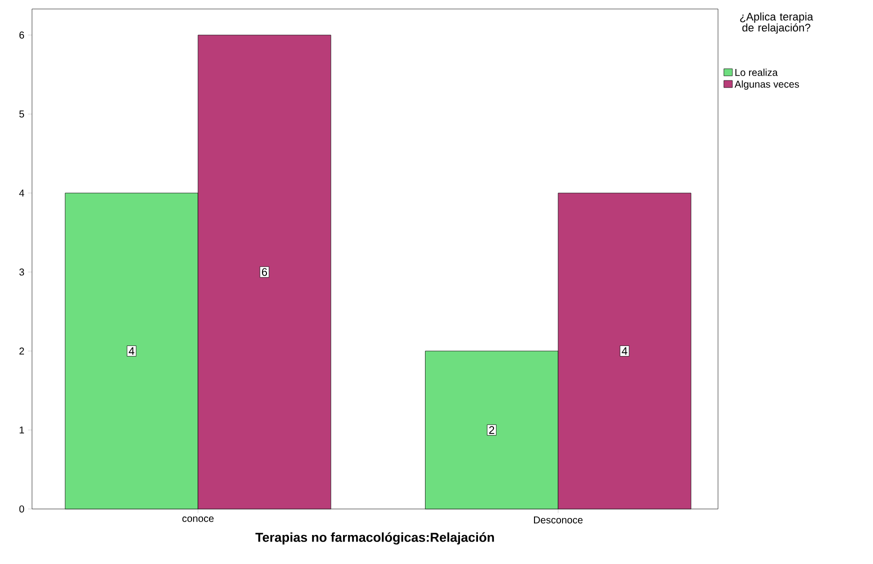 The width and height of the screenshot is (873, 564). I want to click on legend-title: ¿Aplica terapia de relajación?, so click(777, 23).